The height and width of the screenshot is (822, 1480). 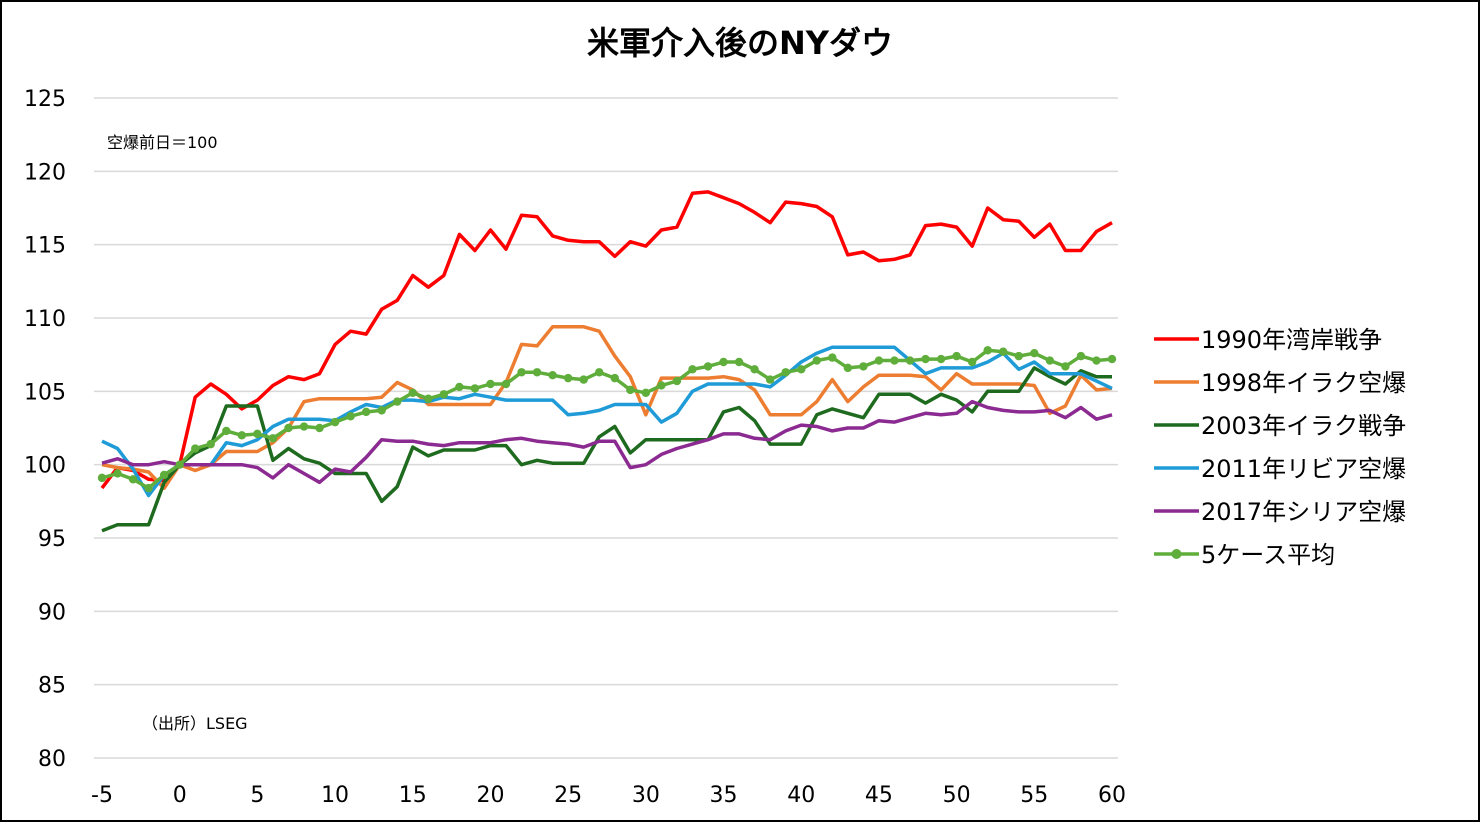 What do you see at coordinates (801, 795) in the screenshot?
I see `x-tick-label: 40` at bounding box center [801, 795].